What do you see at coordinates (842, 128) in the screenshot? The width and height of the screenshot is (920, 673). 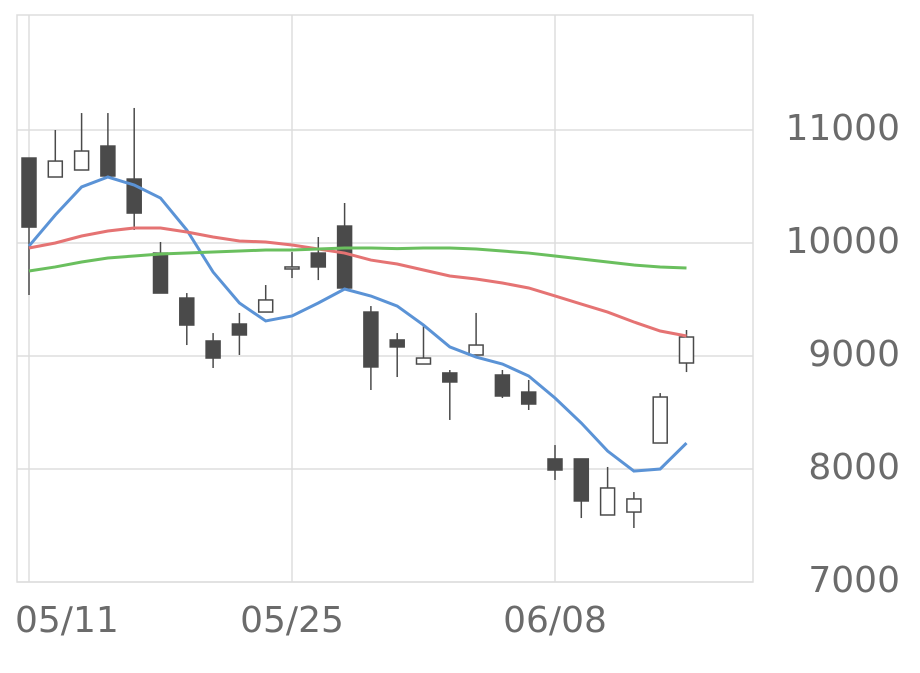 I see `y-tick-label: 11000` at bounding box center [842, 128].